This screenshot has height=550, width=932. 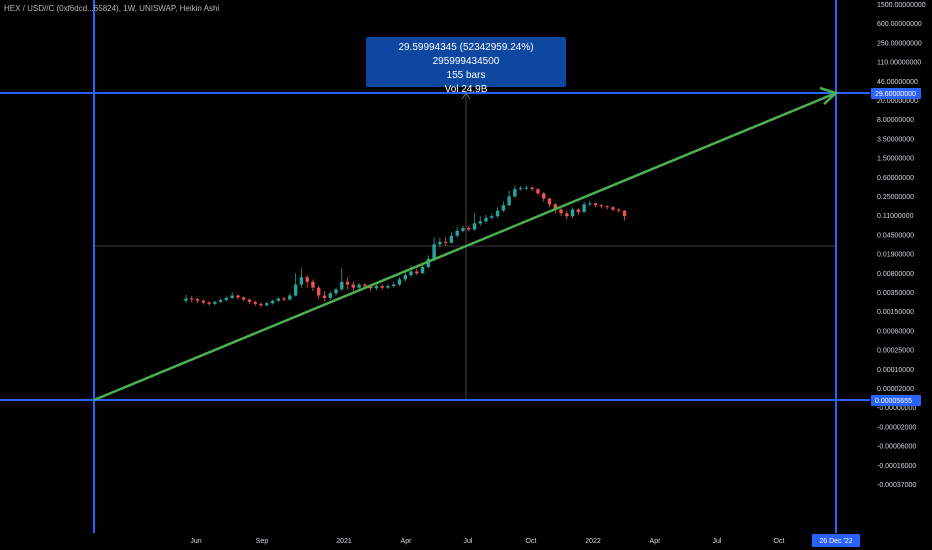 What do you see at coordinates (895, 293) in the screenshot?
I see `price-tick-label: 0.00350000` at bounding box center [895, 293].